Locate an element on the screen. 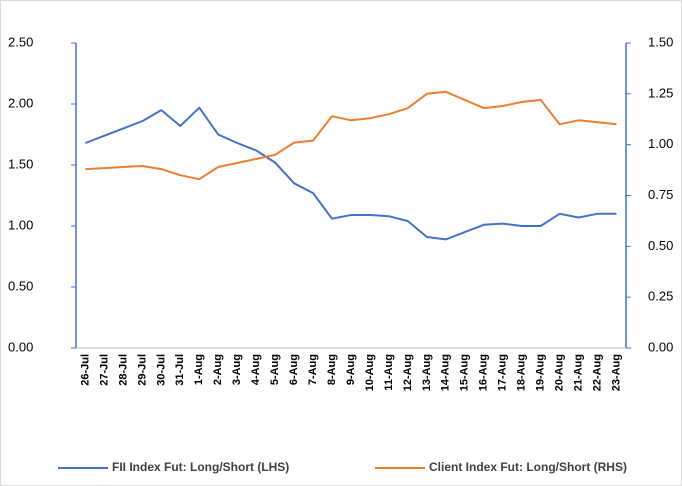 This screenshot has height=486, width=682. x-tick-label: 22-Aug is located at coordinates (597, 372).